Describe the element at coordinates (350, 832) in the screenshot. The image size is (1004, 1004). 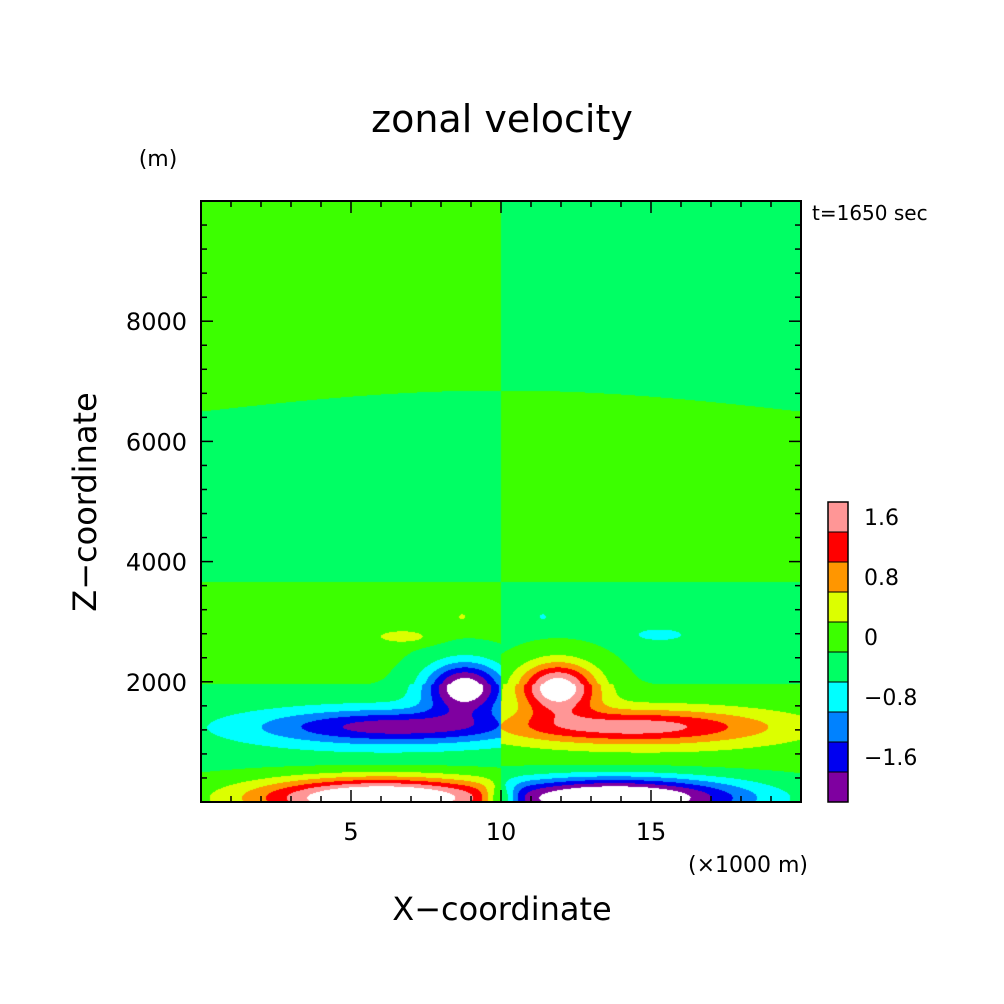
I see `x-tick-label: 5` at that location.